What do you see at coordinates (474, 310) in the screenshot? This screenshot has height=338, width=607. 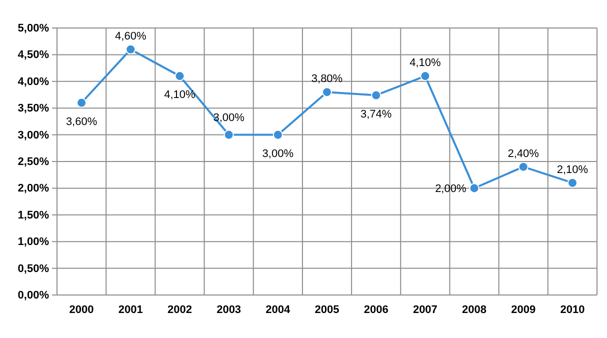 I see `x-tick-label: 2008` at bounding box center [474, 310].